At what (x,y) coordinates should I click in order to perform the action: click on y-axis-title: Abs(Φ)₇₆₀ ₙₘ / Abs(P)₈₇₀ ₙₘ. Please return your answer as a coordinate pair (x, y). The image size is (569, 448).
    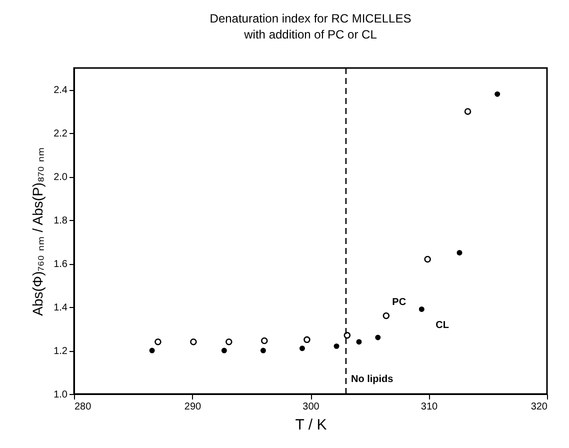
    Looking at the image, I should click on (38, 231).